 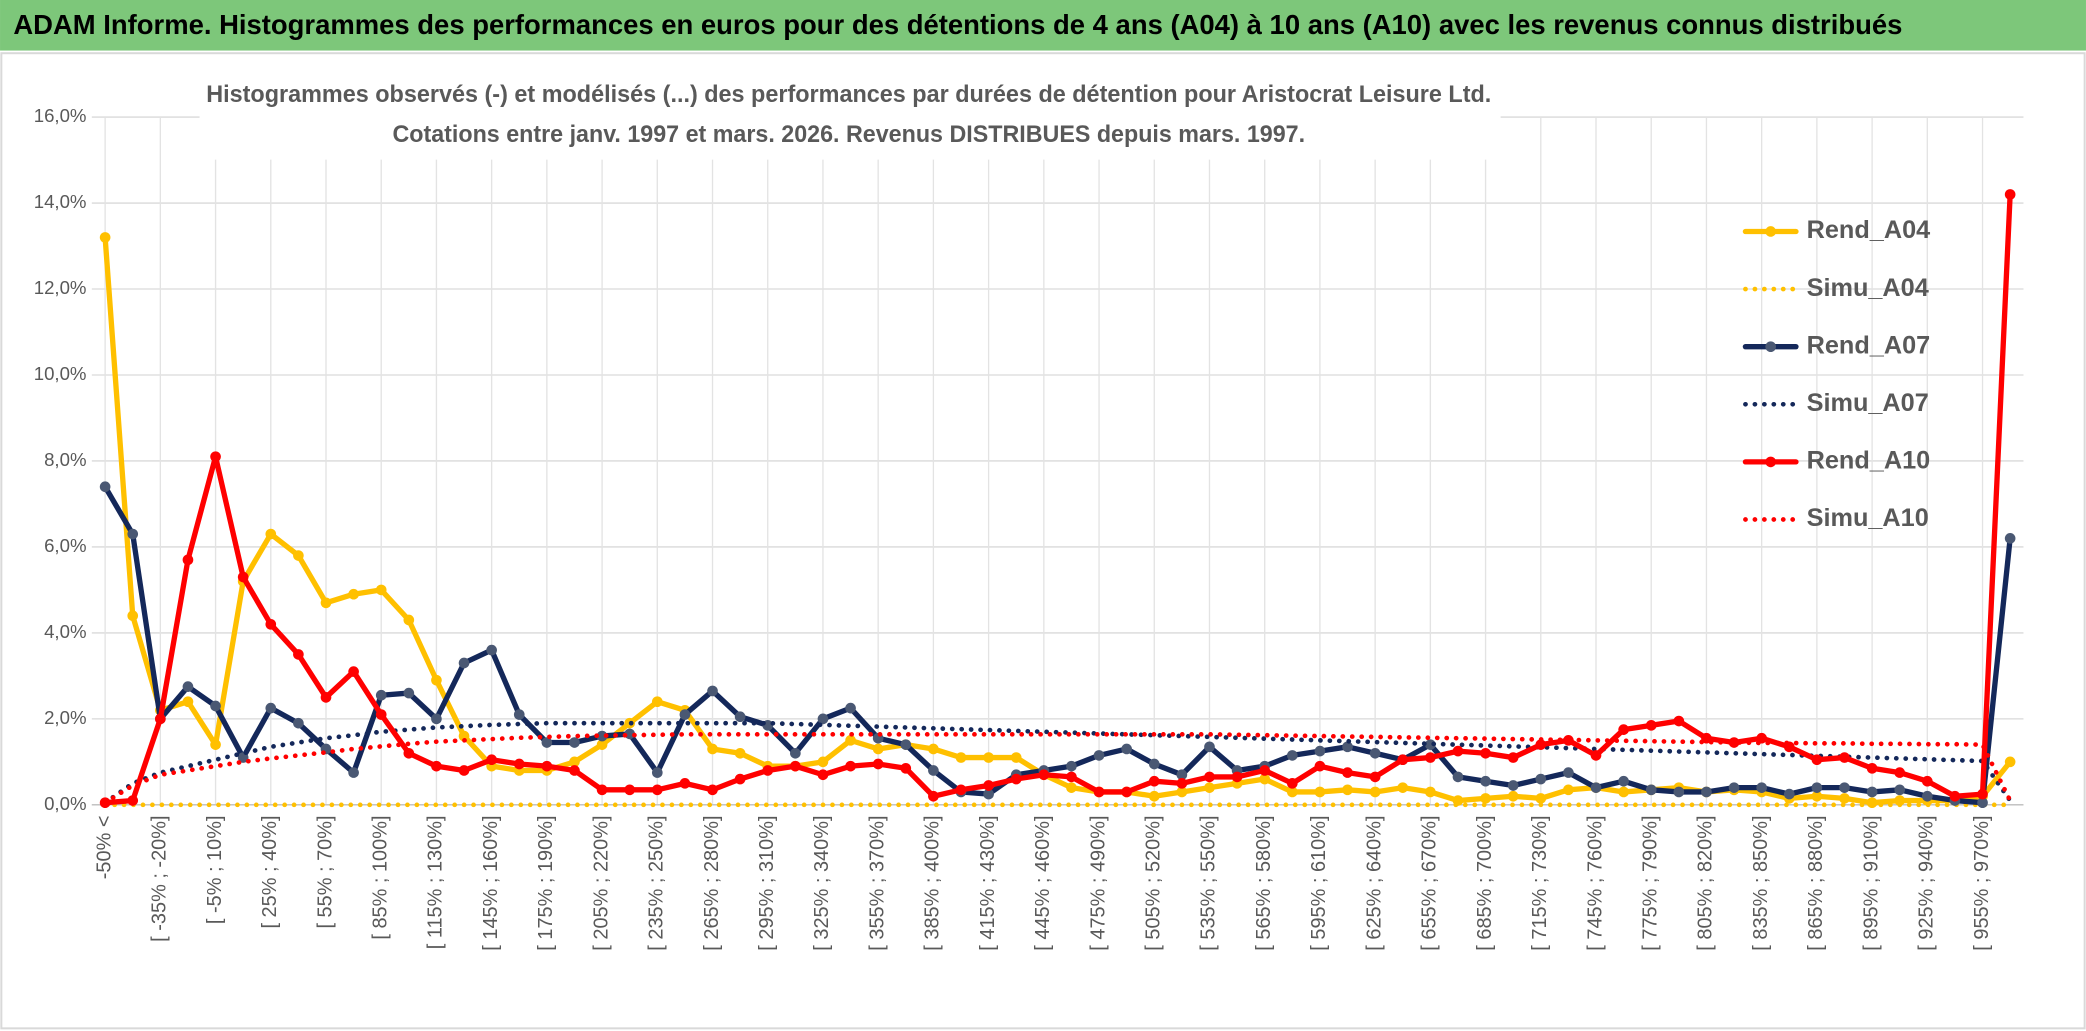 What do you see at coordinates (1430, 882) in the screenshot?
I see `x-tick-label: [ 655% ; 670%]` at bounding box center [1430, 882].